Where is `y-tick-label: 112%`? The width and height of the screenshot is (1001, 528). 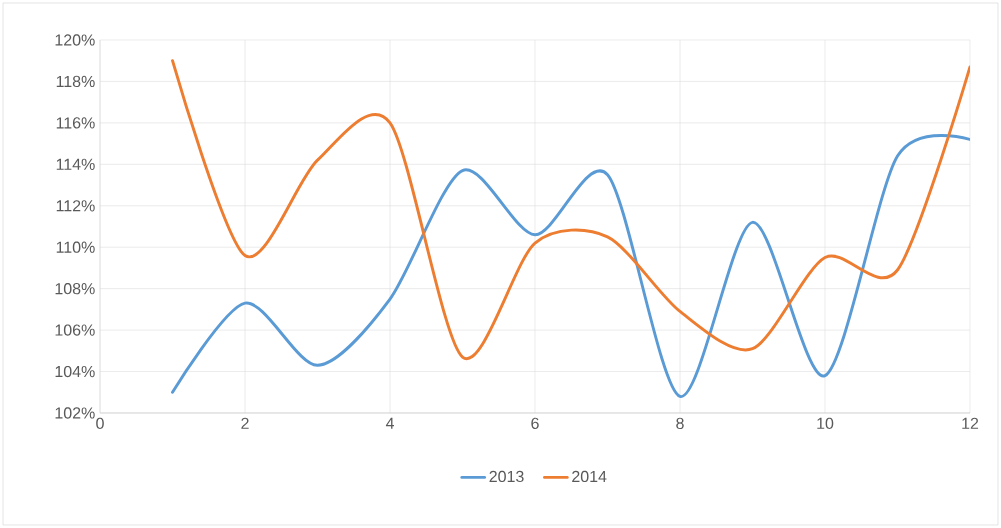 y-tick-label: 112% is located at coordinates (75, 206).